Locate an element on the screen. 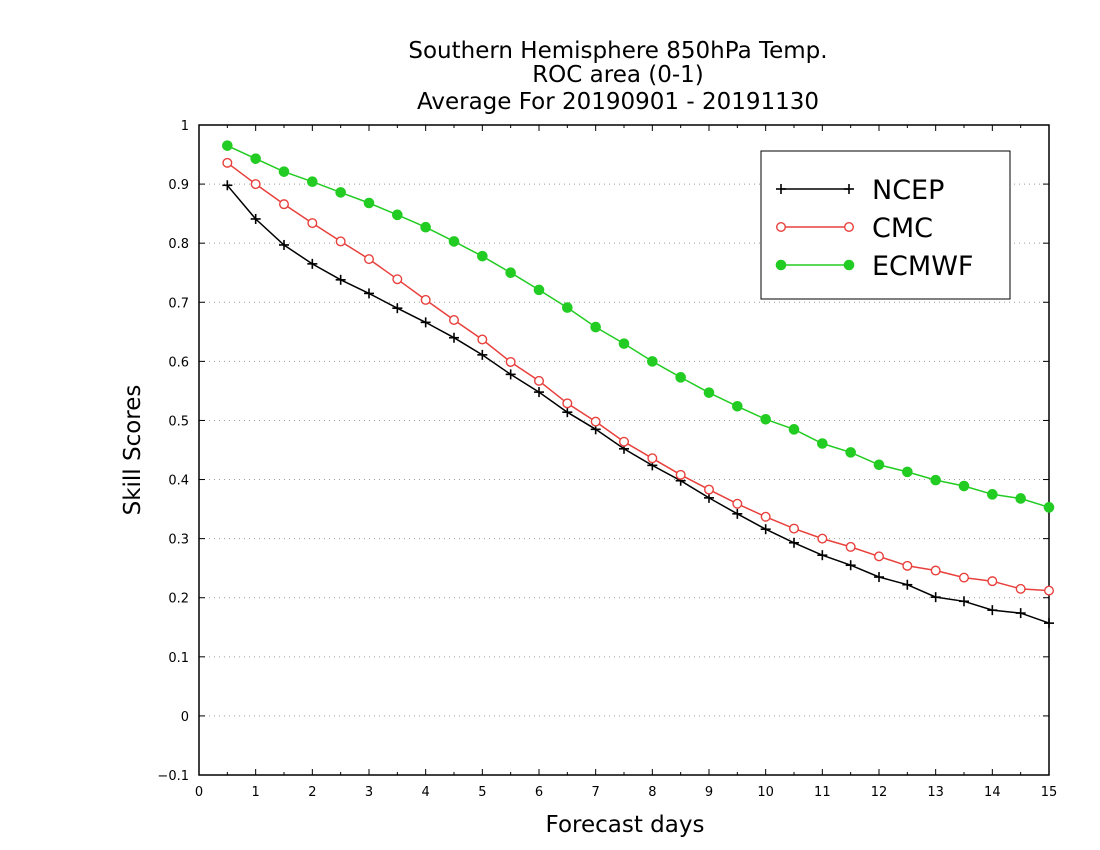 Image resolution: width=1100 pixels, height=850 pixels. x-tick-label: 12 is located at coordinates (879, 792).